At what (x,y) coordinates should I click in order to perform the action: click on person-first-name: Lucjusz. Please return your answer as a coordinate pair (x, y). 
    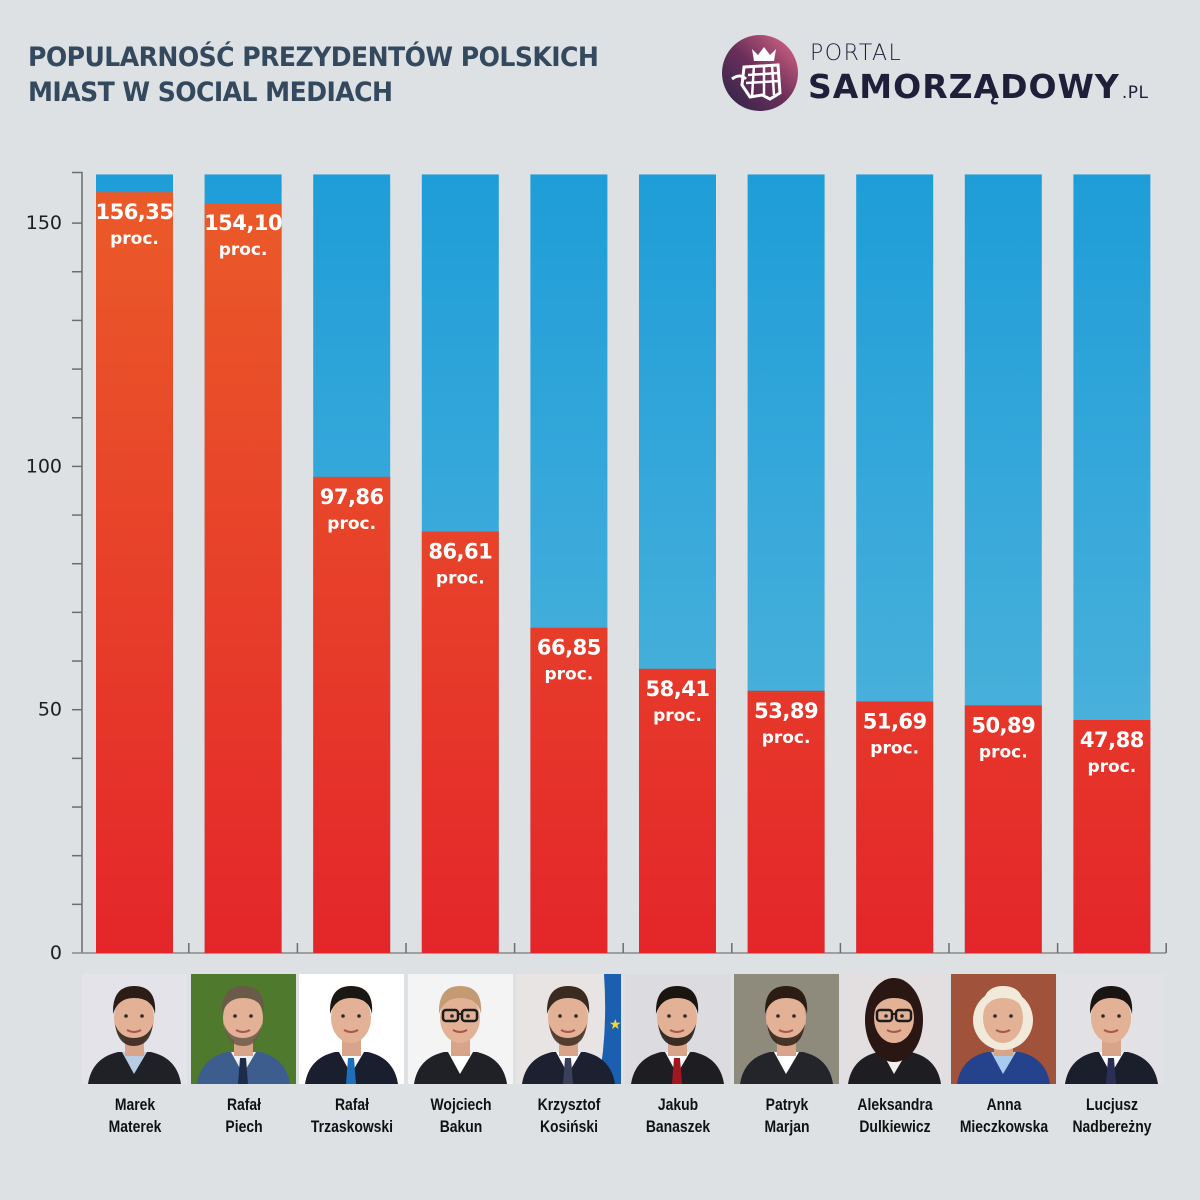
    Looking at the image, I should click on (1112, 1104).